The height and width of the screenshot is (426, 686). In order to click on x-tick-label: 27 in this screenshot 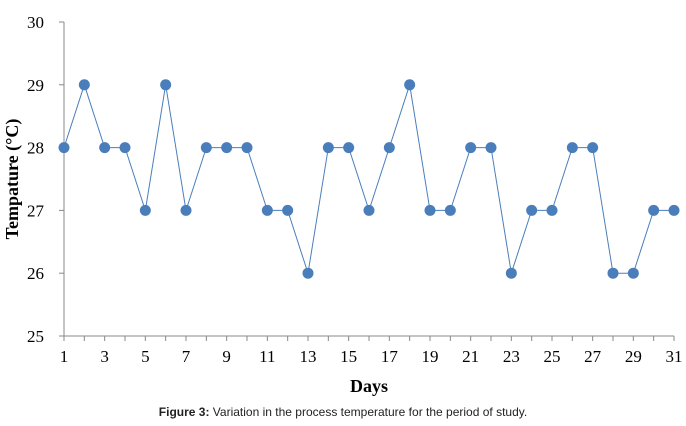, I will do `click(593, 356)`.